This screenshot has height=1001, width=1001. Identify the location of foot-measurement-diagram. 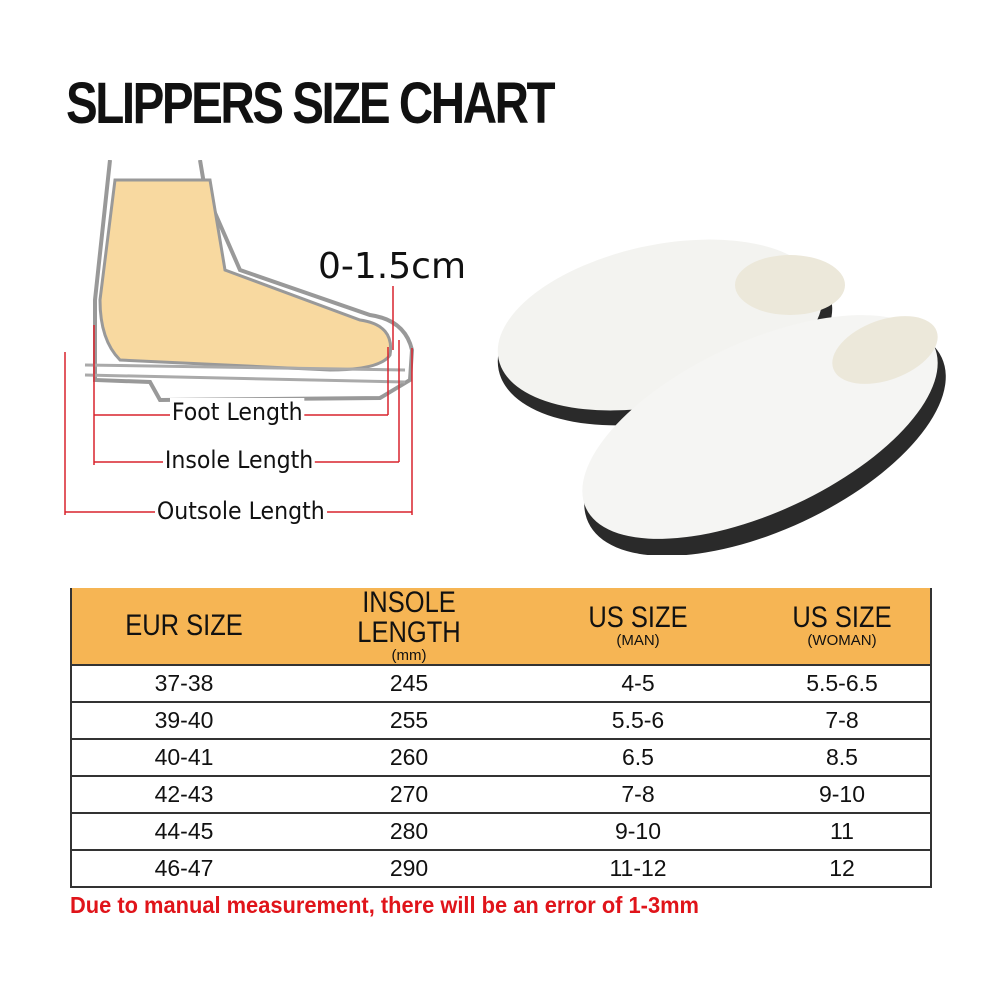
(239, 337).